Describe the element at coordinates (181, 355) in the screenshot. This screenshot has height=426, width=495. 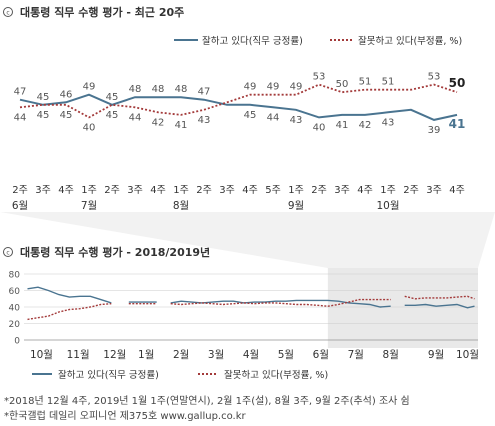
I see `month-tick-label: 2월` at that location.